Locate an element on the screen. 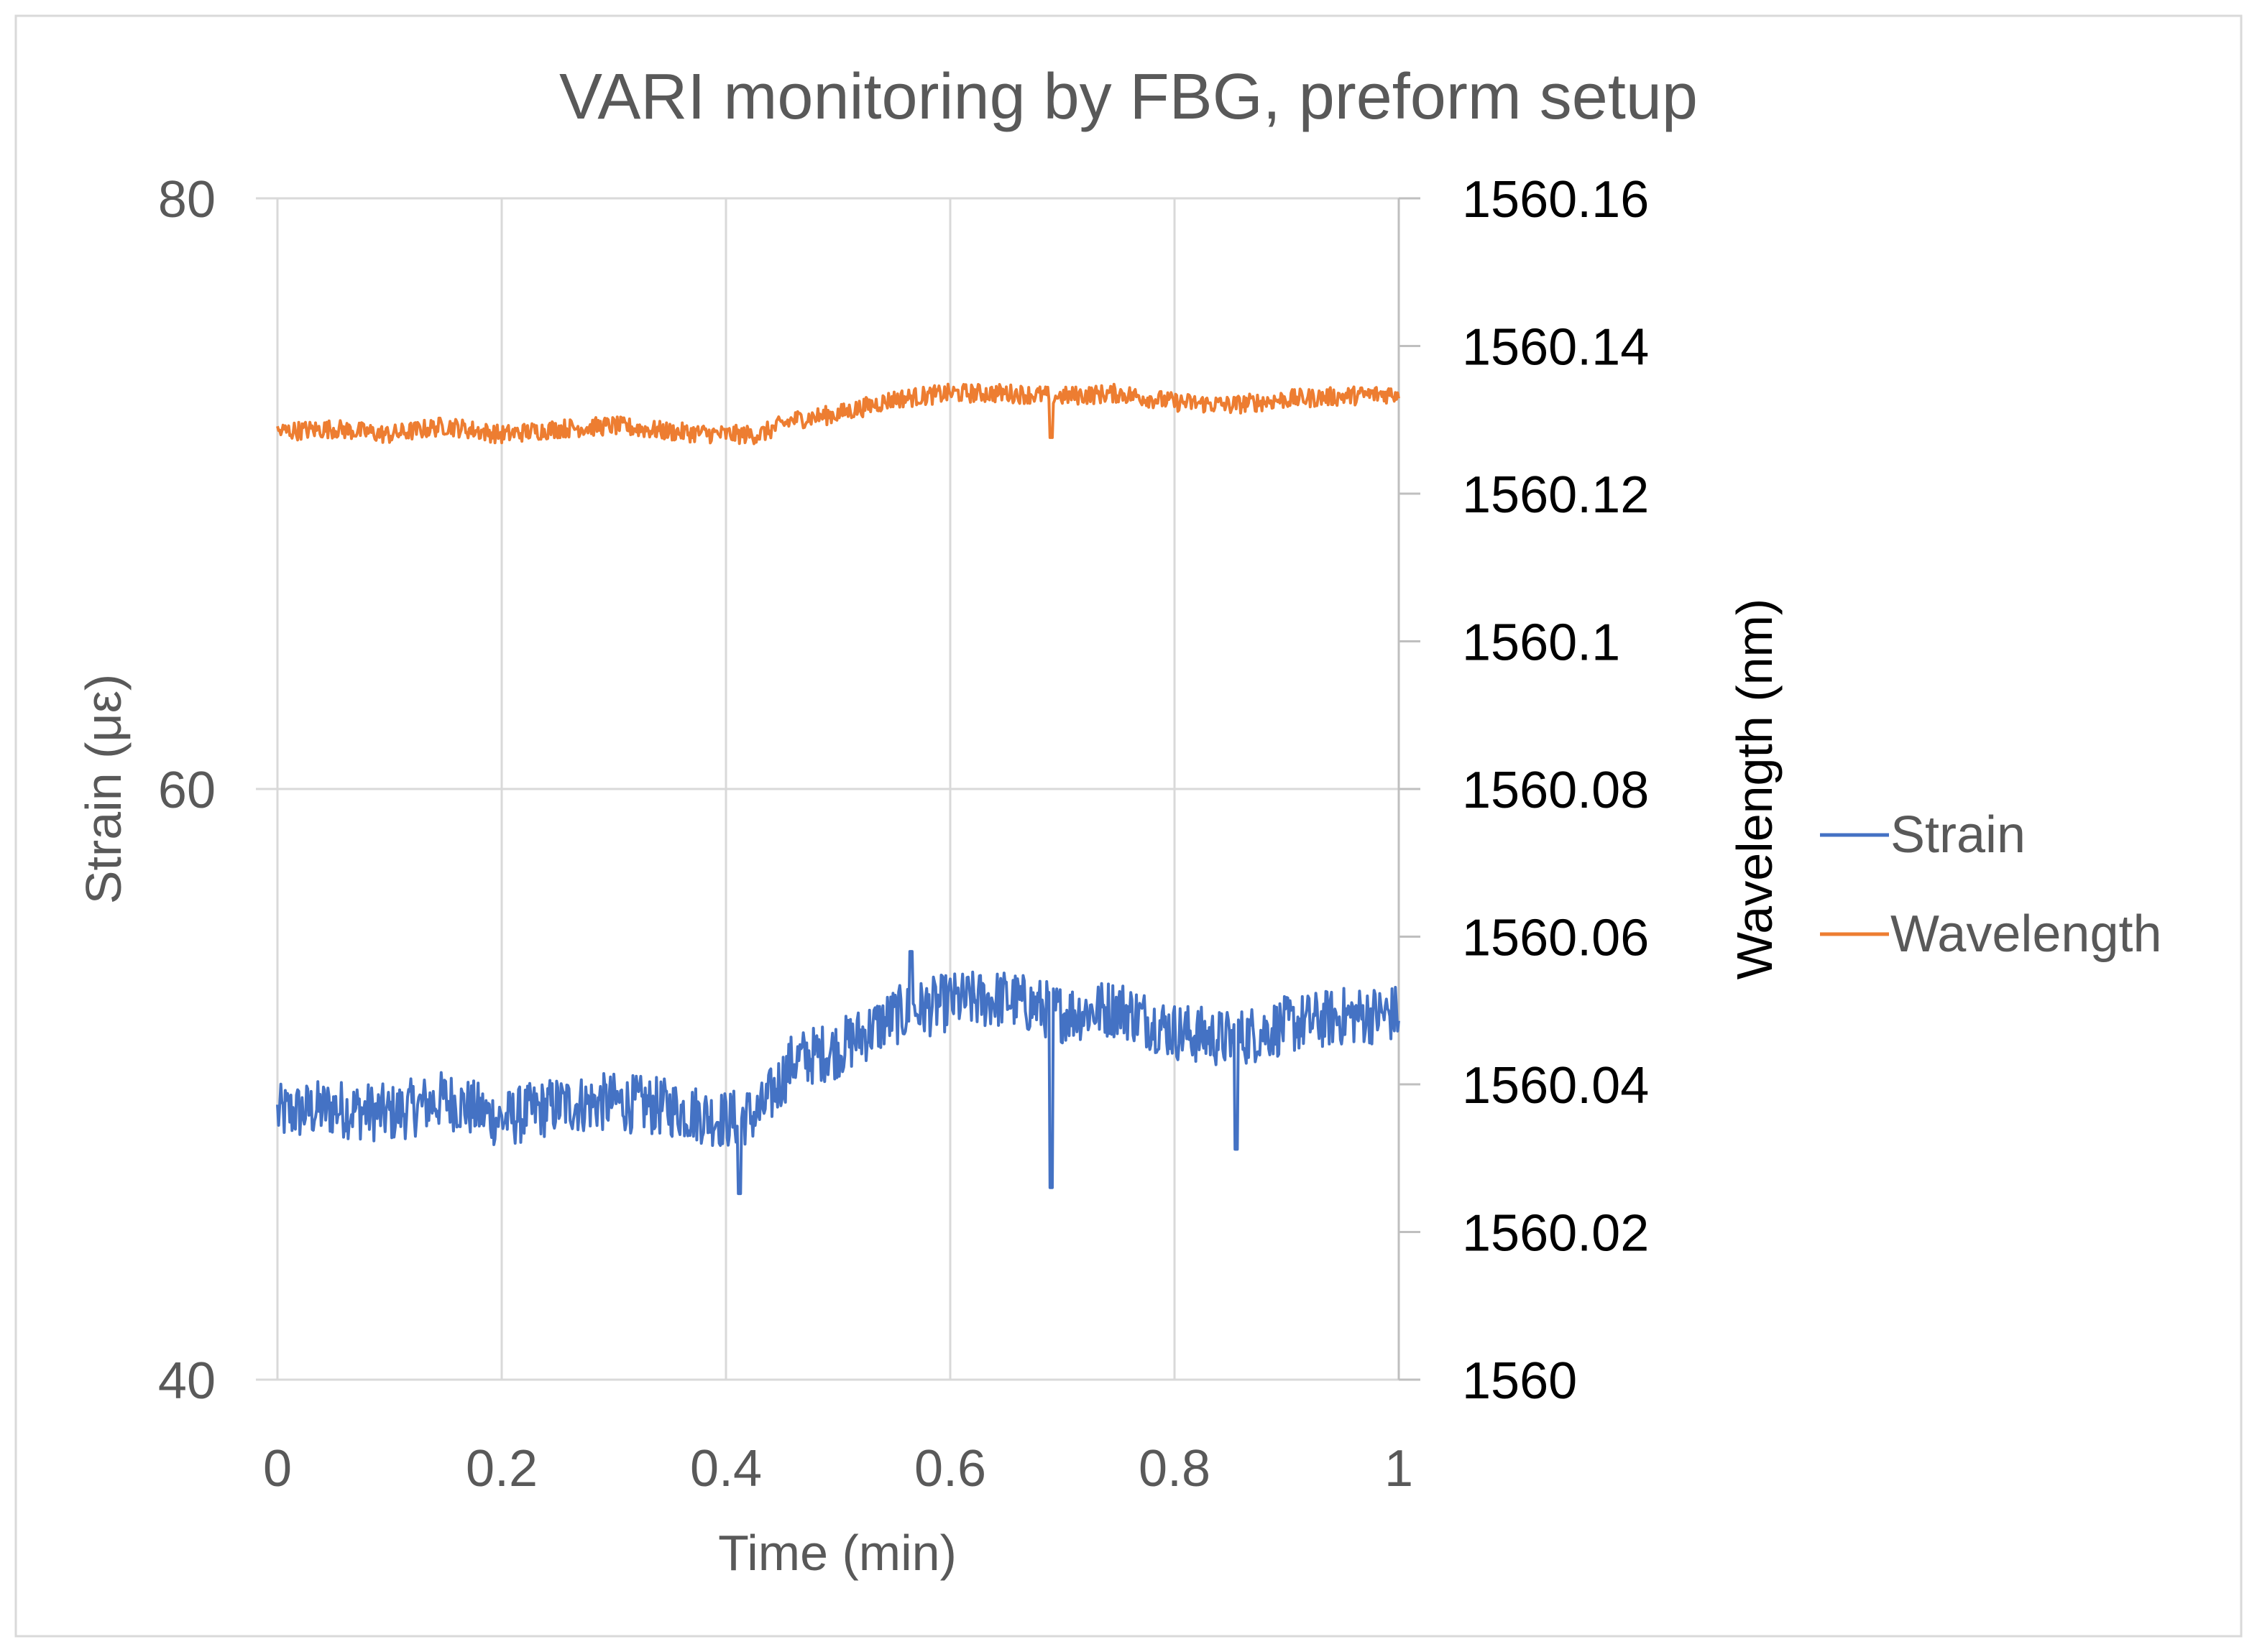 This screenshot has height=1652, width=2257. y2-tick-label: 1560.04 is located at coordinates (1555, 1086).